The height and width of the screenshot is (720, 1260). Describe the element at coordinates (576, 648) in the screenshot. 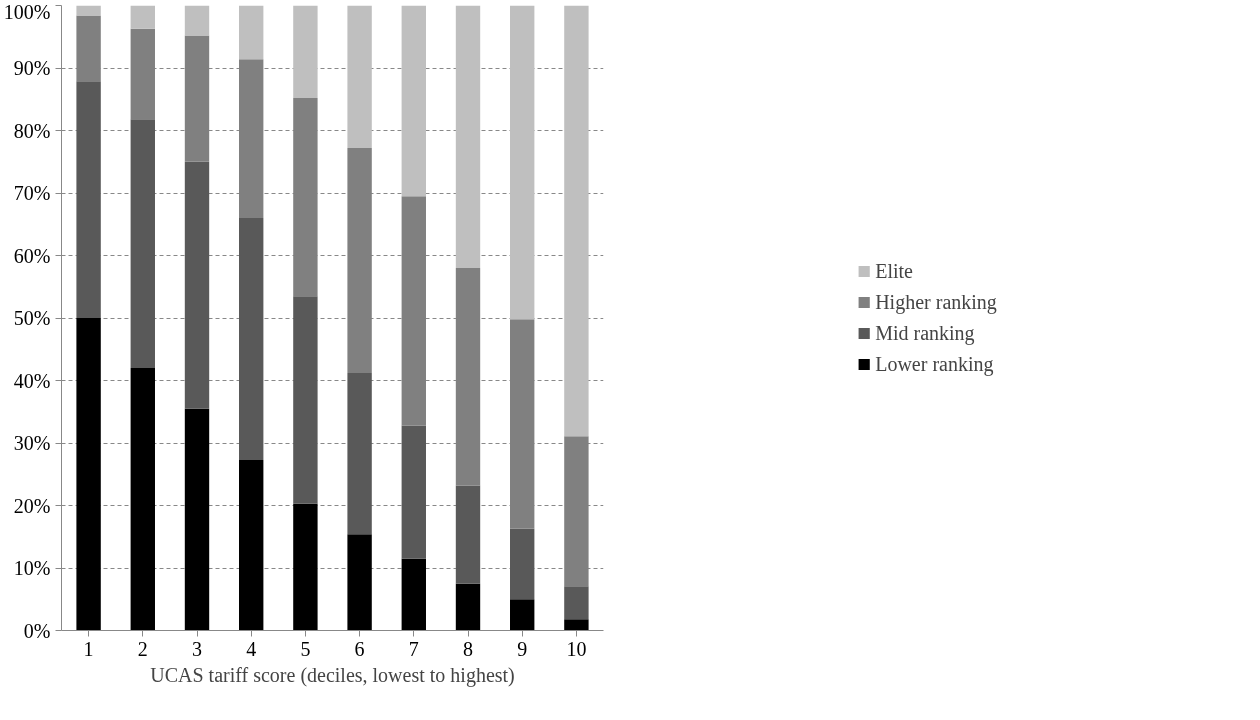

I see `x-tick-label: 10` at that location.